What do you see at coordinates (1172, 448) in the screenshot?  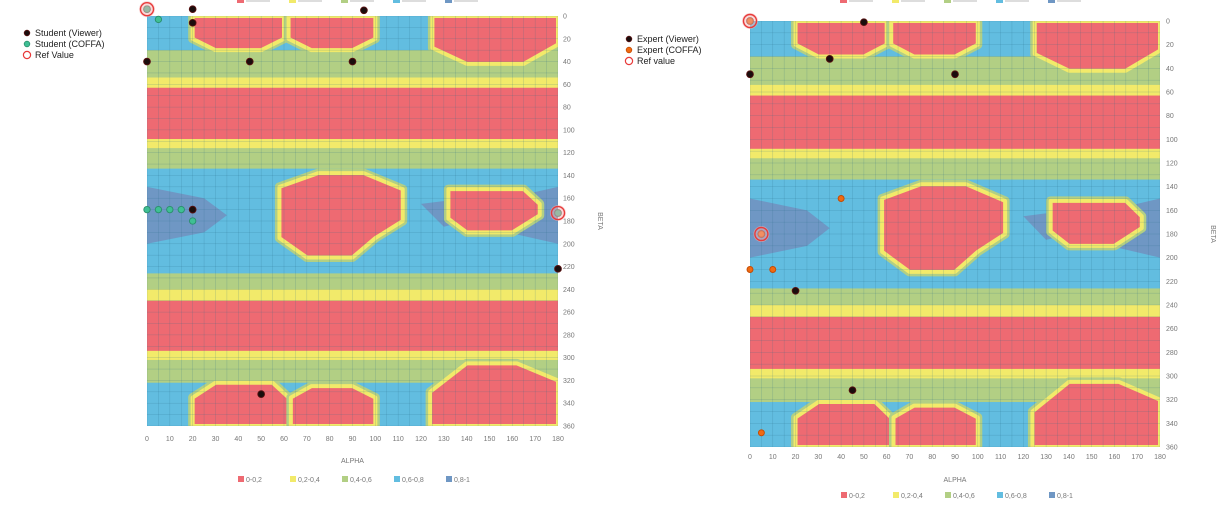 I see `y-tick-label: 360` at bounding box center [1172, 448].